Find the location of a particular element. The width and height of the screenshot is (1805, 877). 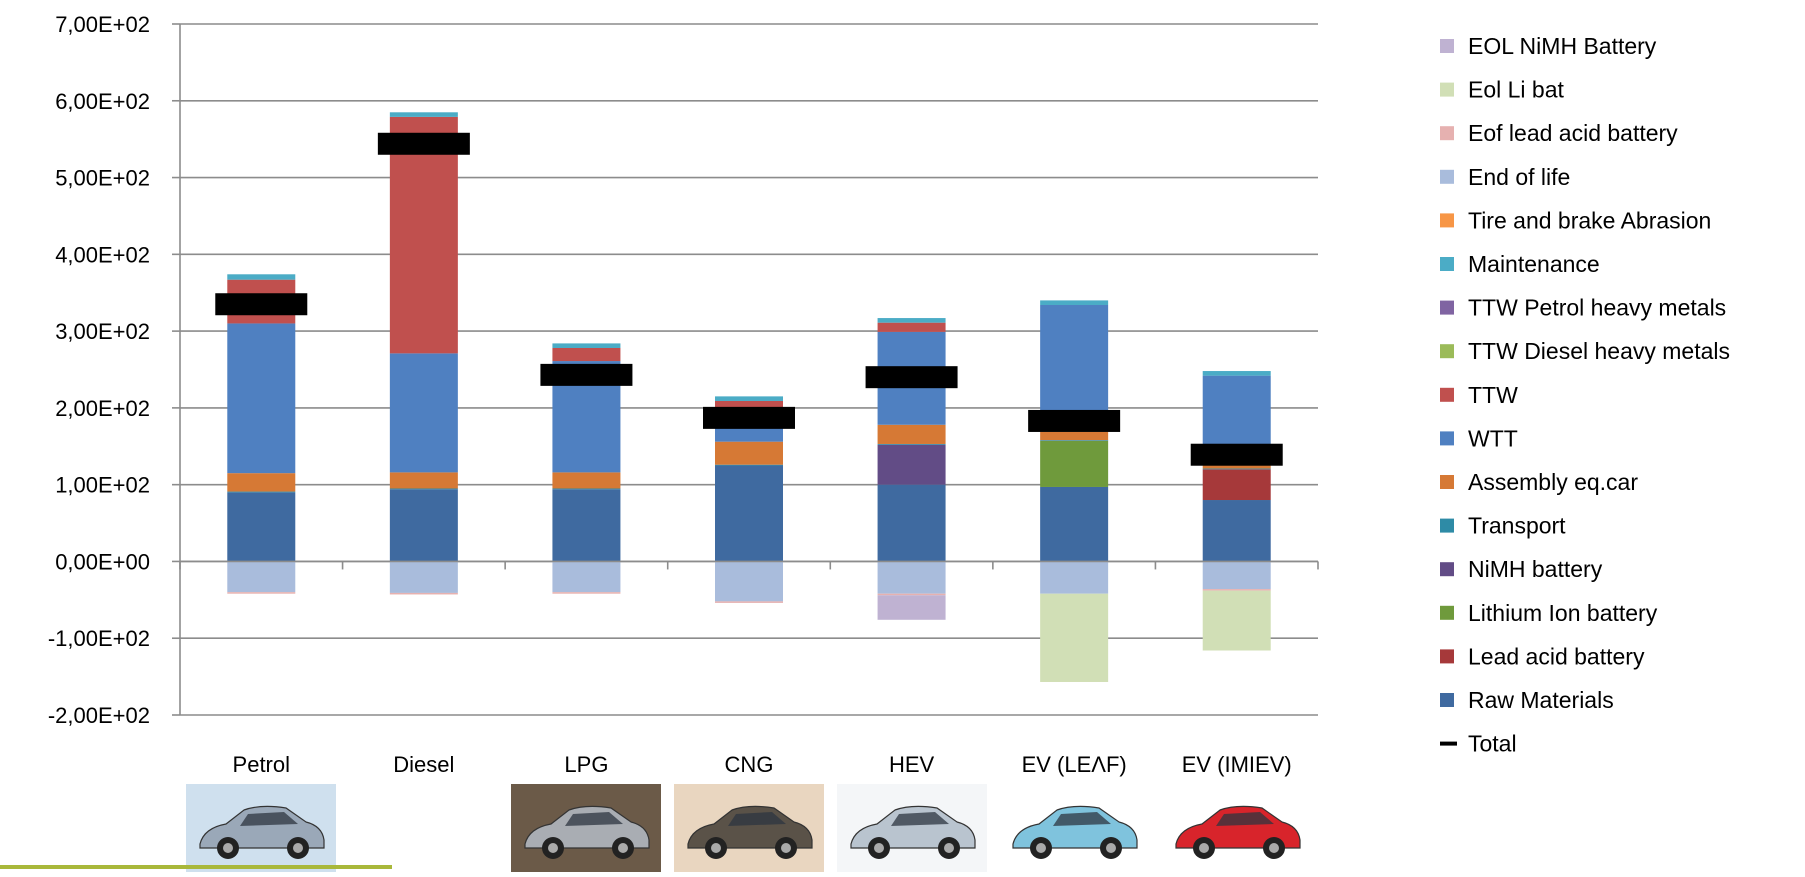

legend-swatch-eol-nimh-battery is located at coordinates (1447, 46).